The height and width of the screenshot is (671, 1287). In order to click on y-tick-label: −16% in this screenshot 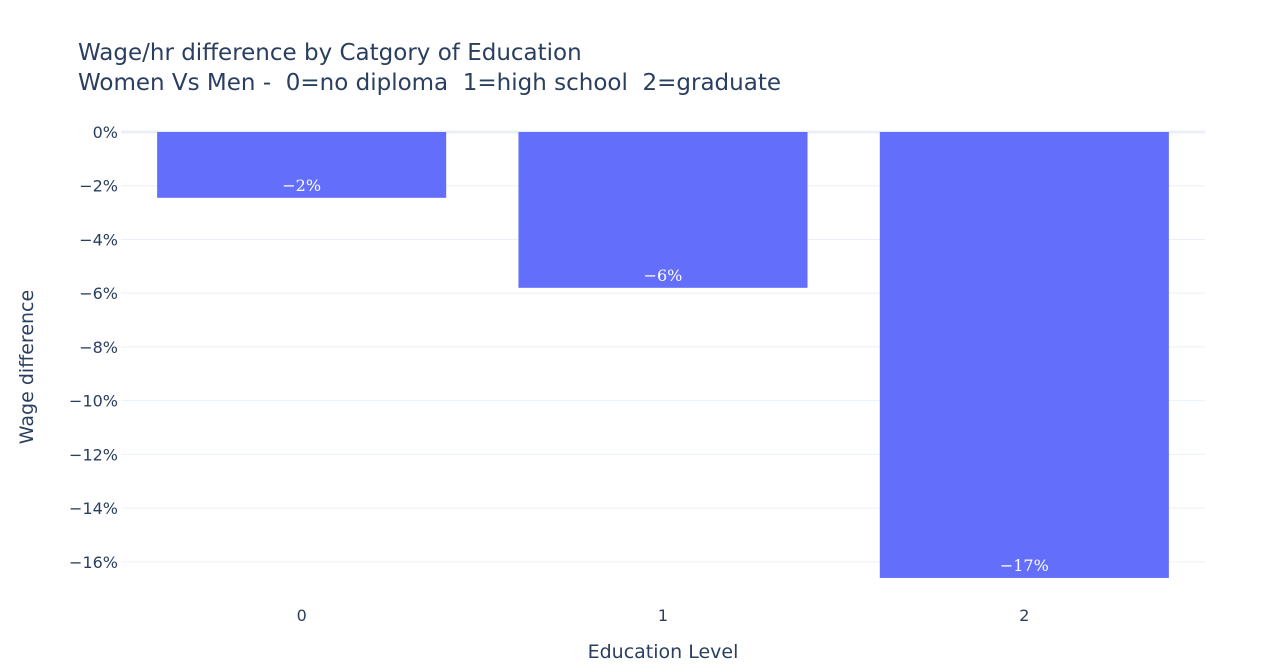, I will do `click(93, 562)`.